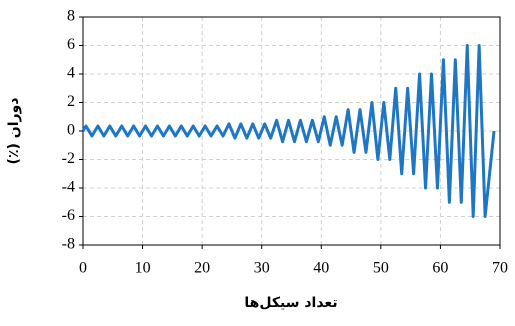 The height and width of the screenshot is (326, 515). What do you see at coordinates (71, 101) in the screenshot?
I see `y-tick-label: 2` at bounding box center [71, 101].